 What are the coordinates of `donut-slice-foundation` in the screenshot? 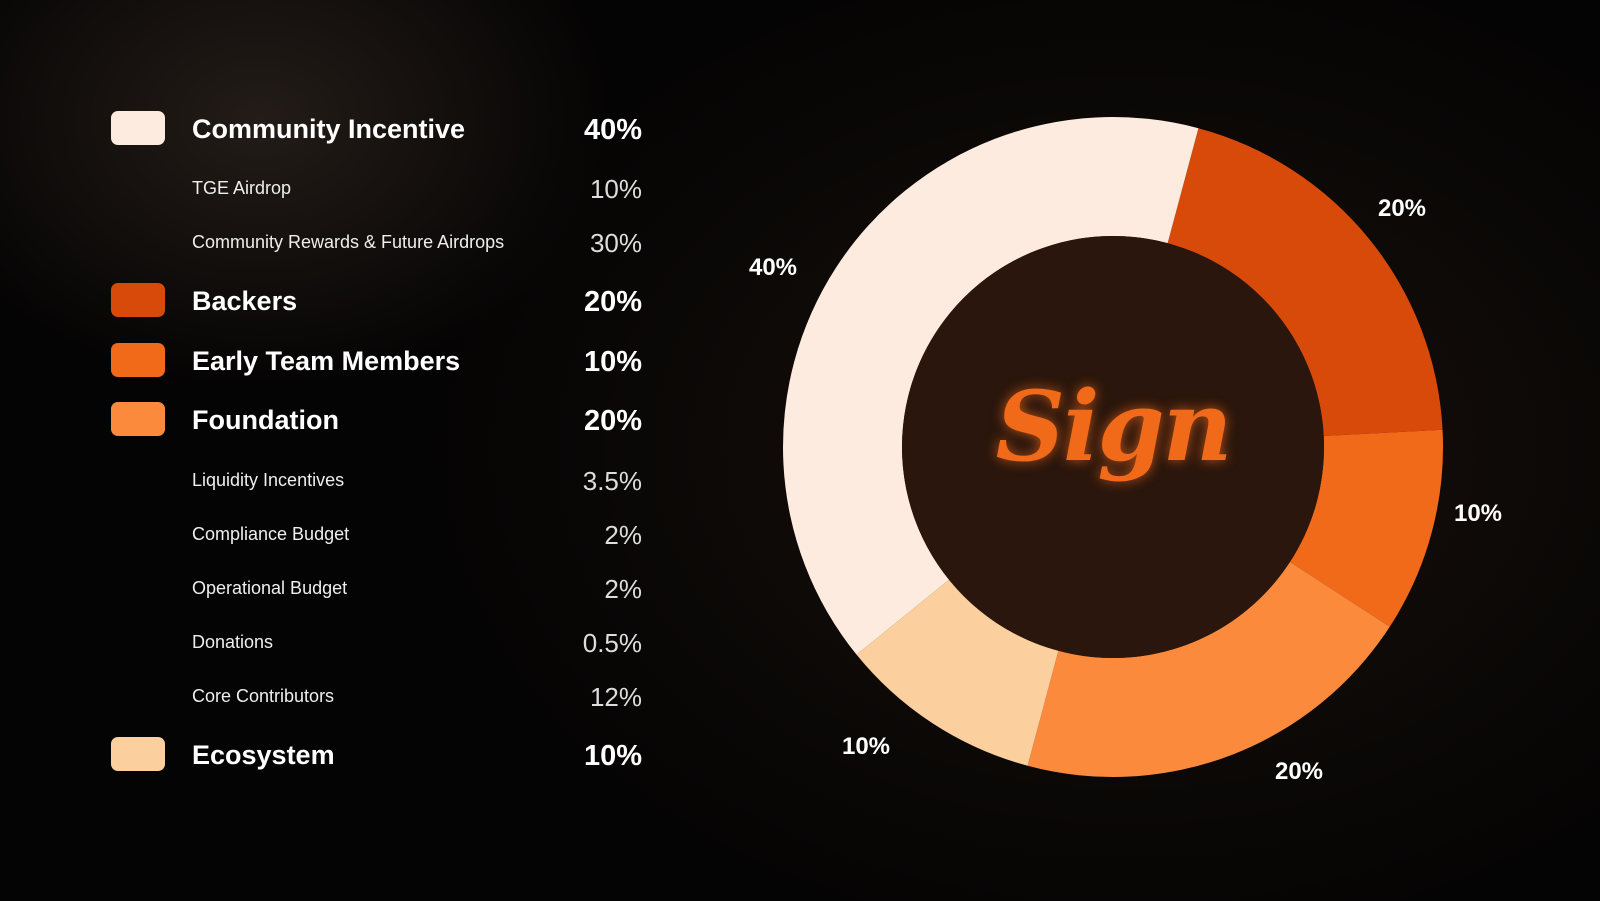 It's located at (1208, 669).